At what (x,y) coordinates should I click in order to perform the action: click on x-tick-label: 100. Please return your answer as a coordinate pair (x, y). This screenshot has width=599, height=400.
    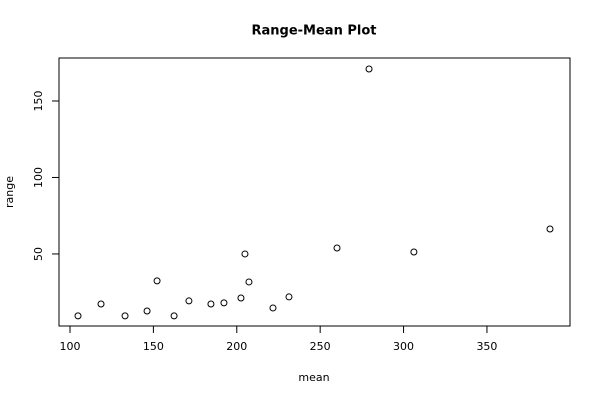
    Looking at the image, I should click on (70, 346).